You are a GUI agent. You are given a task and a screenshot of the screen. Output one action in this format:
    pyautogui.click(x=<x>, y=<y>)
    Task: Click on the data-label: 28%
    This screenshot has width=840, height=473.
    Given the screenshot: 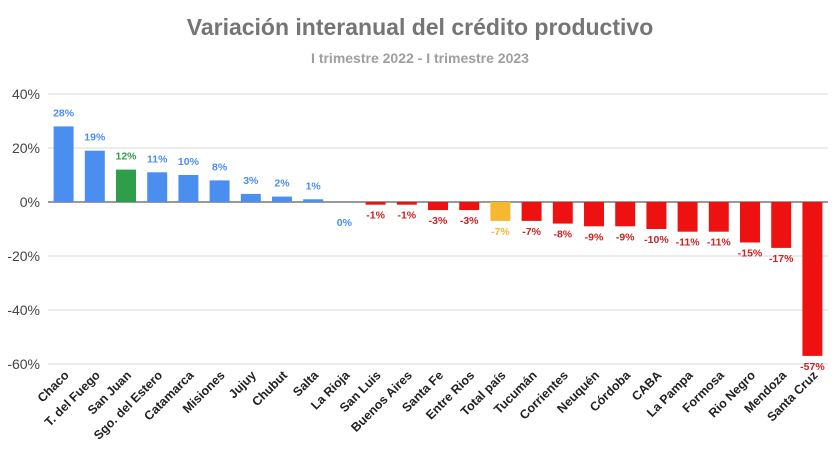 What is the action you would take?
    pyautogui.click(x=64, y=113)
    